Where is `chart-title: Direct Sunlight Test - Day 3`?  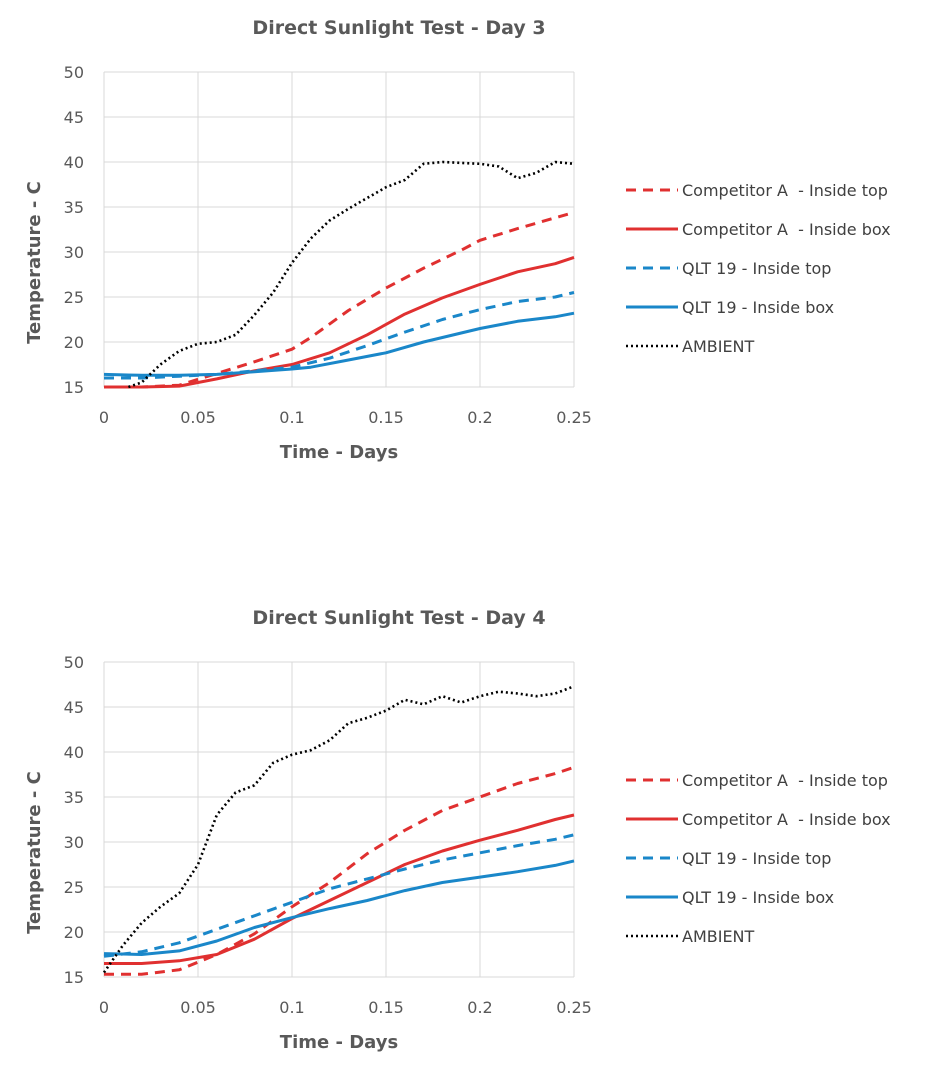 chart-title: Direct Sunlight Test - Day 3 is located at coordinates (398, 28).